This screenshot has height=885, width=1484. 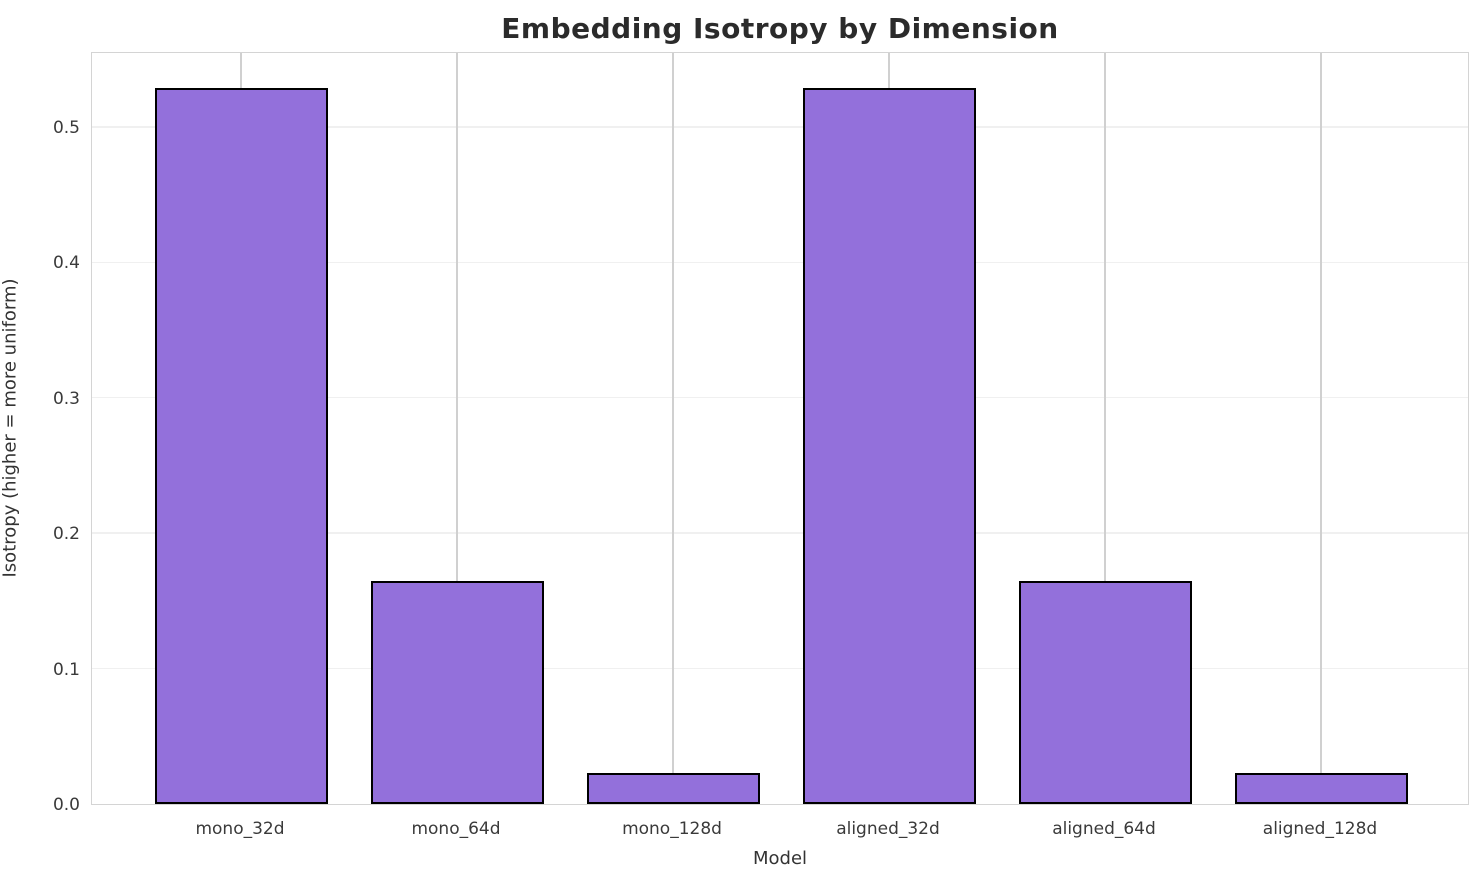 I want to click on bar-mono_32d, so click(x=241, y=445).